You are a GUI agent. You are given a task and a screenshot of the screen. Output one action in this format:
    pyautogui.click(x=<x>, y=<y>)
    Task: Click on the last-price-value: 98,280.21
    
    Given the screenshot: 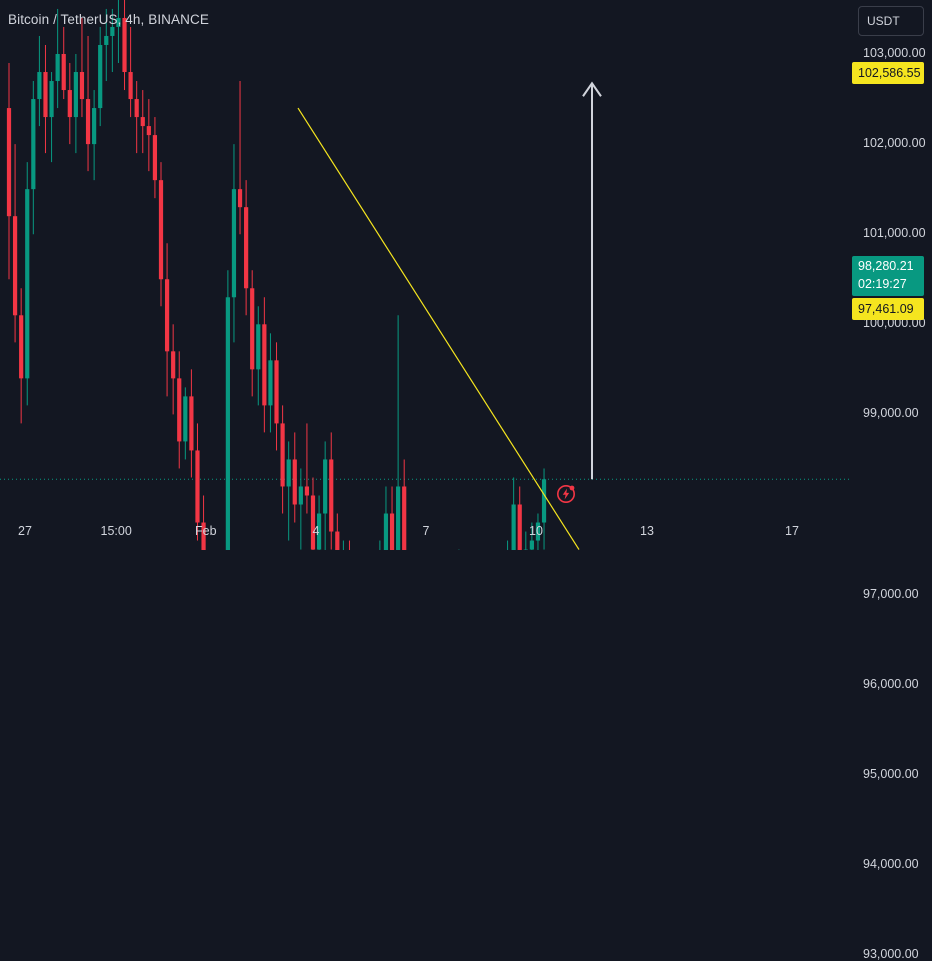 What is the action you would take?
    pyautogui.click(x=891, y=266)
    